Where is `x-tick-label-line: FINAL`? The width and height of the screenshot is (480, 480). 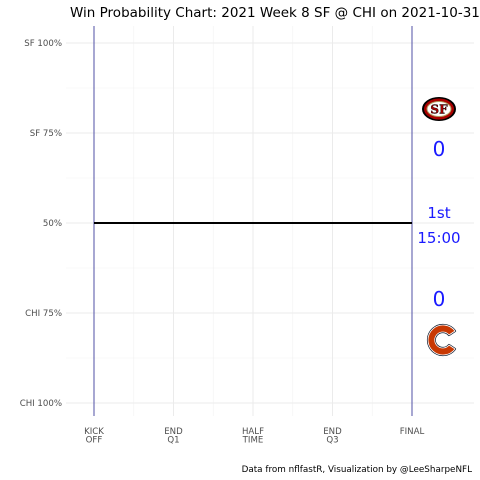 x-tick-label-line: FINAL is located at coordinates (412, 432).